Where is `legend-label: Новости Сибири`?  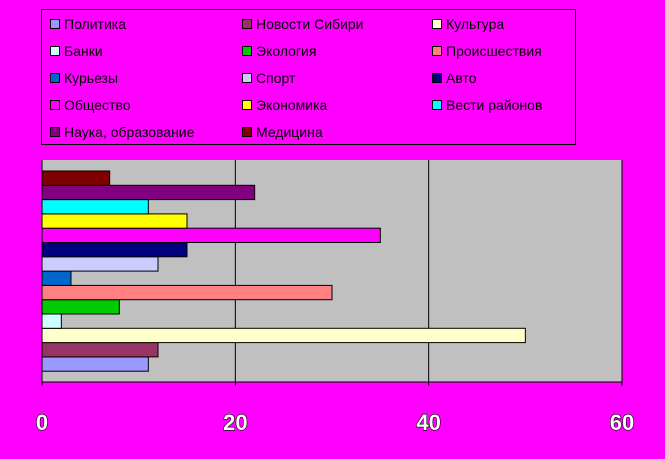
legend-label: Новости Сибири is located at coordinates (310, 24).